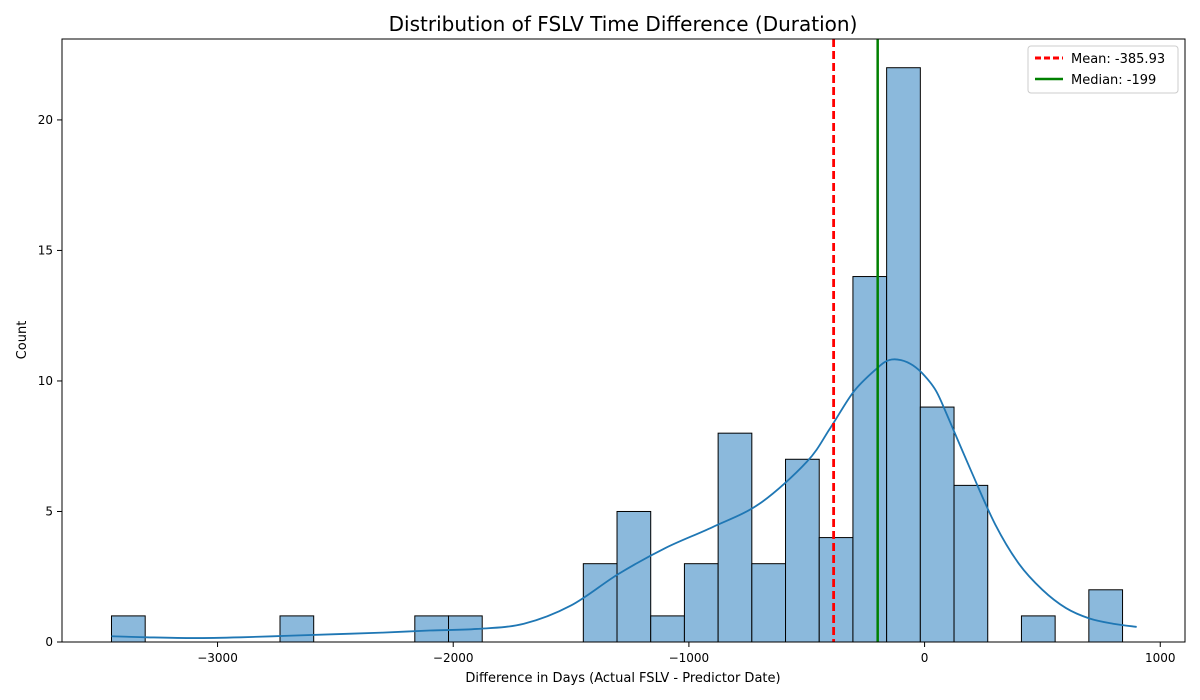 This screenshot has height=700, width=1200. I want to click on legend-median-label: Median: -199, so click(1113, 80).